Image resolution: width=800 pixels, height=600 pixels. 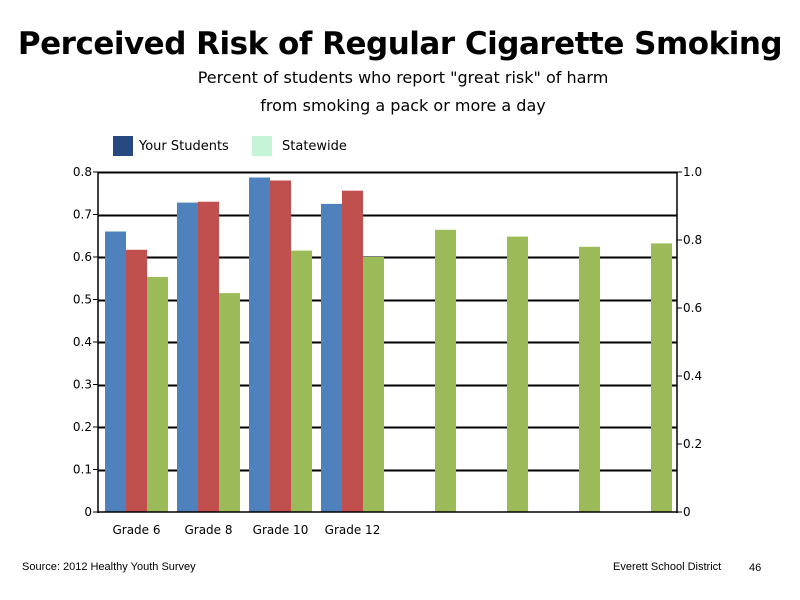 I want to click on left-tick-label: 0.6, so click(x=82, y=257).